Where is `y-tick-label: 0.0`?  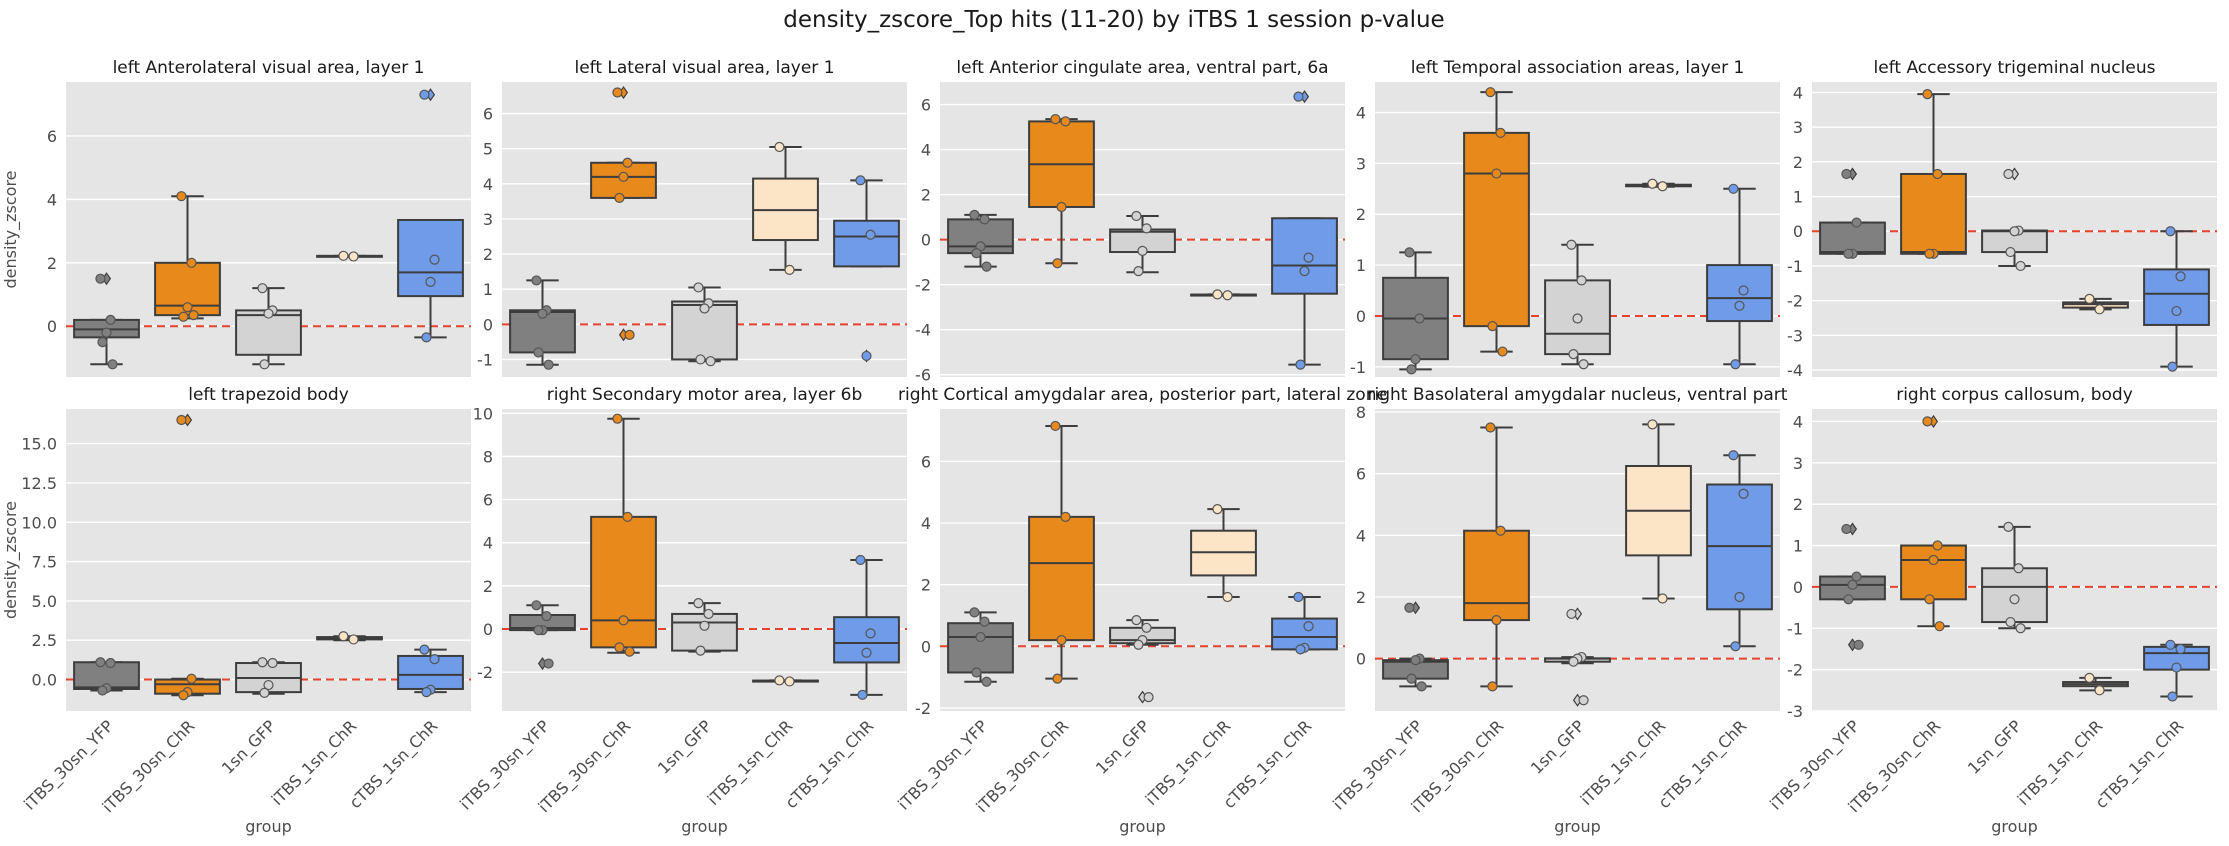
y-tick-label: 0.0 is located at coordinates (44, 680).